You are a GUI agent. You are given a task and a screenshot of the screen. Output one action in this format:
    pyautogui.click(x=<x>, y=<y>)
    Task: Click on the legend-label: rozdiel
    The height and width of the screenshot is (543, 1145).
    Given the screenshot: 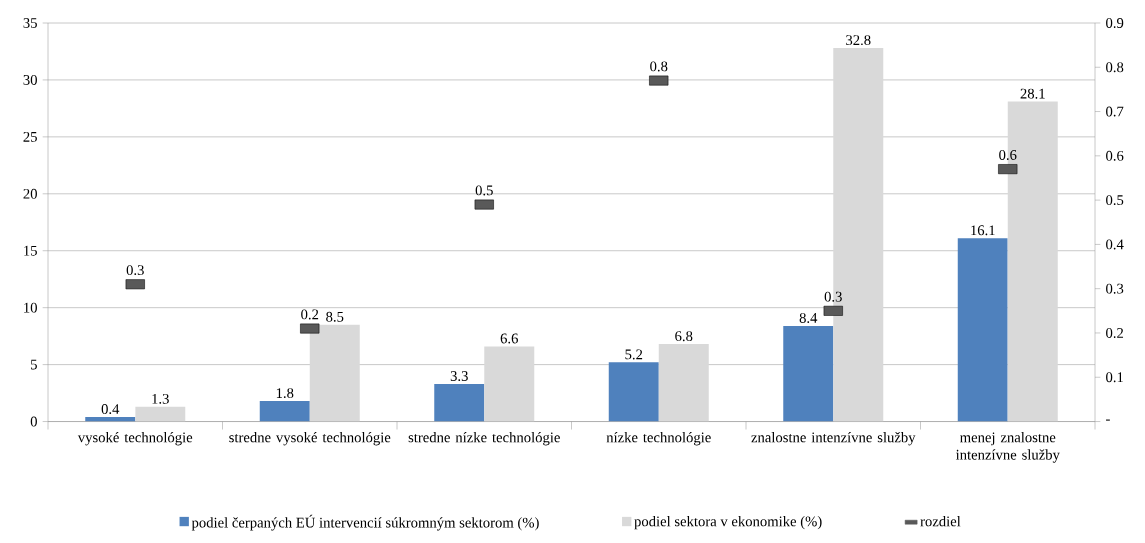 What is the action you would take?
    pyautogui.click(x=940, y=521)
    